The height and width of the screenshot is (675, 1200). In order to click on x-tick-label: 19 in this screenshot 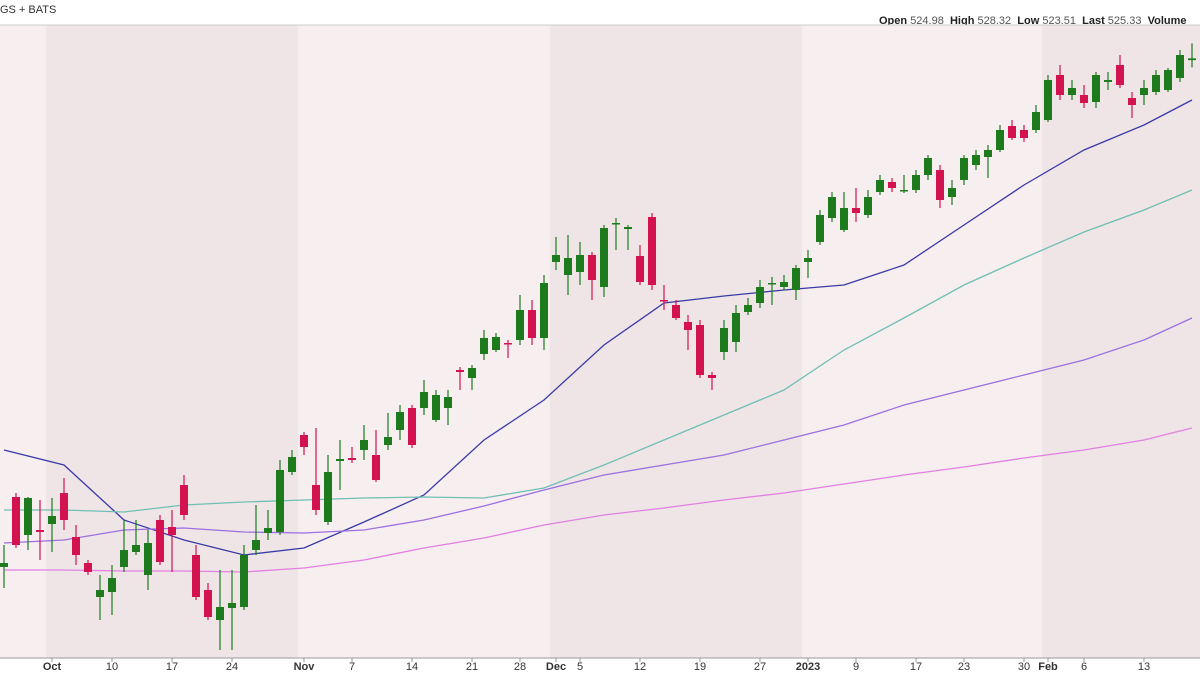, I will do `click(700, 667)`.